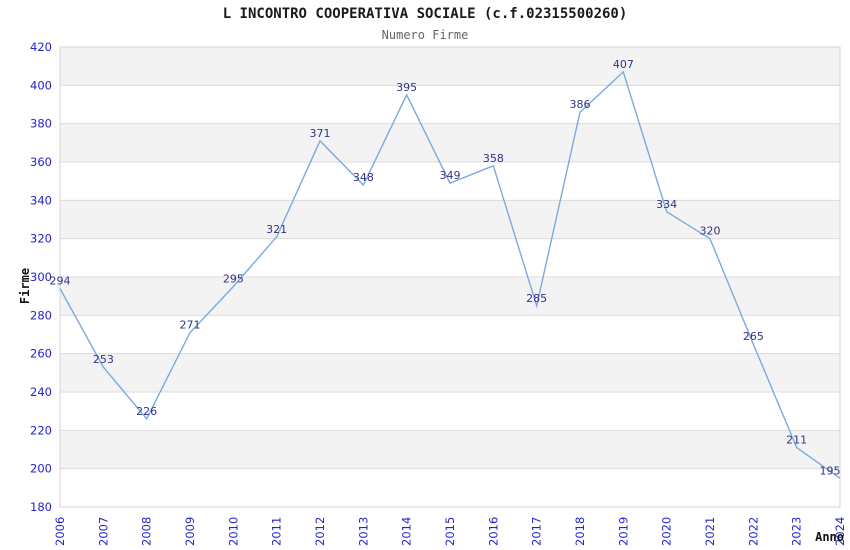  What do you see at coordinates (41, 239) in the screenshot?
I see `y-tick-label: 320` at bounding box center [41, 239].